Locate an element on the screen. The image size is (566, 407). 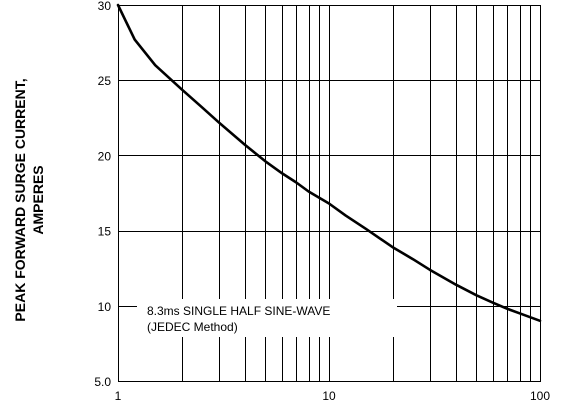
y-tick-labels: 5.0 10 15 20 25 30 is located at coordinates (102, 194).